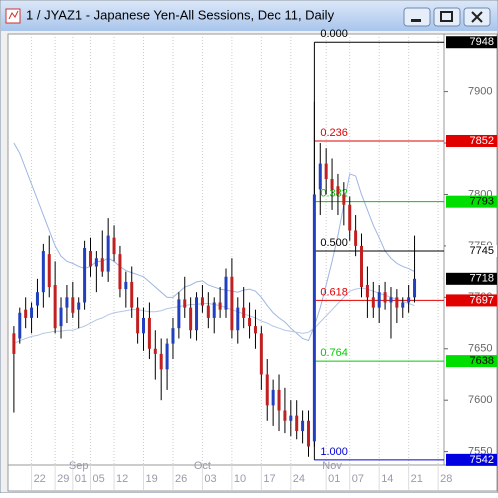 The width and height of the screenshot is (498, 498). What do you see at coordinates (40, 479) in the screenshot?
I see `x-tick-label: 22` at bounding box center [40, 479].